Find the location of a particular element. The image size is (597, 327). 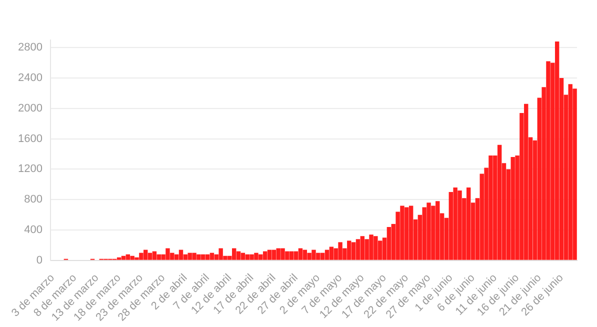

y-tick-label: 1200 is located at coordinates (30, 169).